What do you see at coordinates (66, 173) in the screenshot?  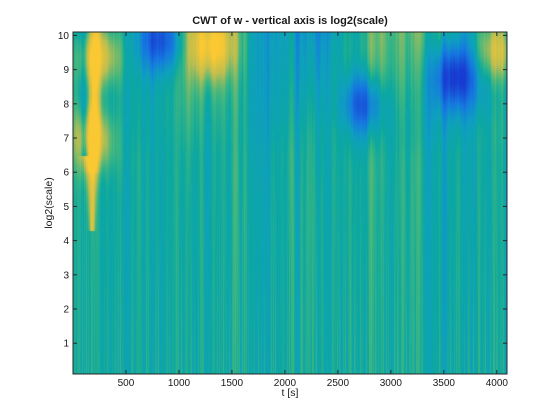 I see `y-tick-label: 6` at bounding box center [66, 173].